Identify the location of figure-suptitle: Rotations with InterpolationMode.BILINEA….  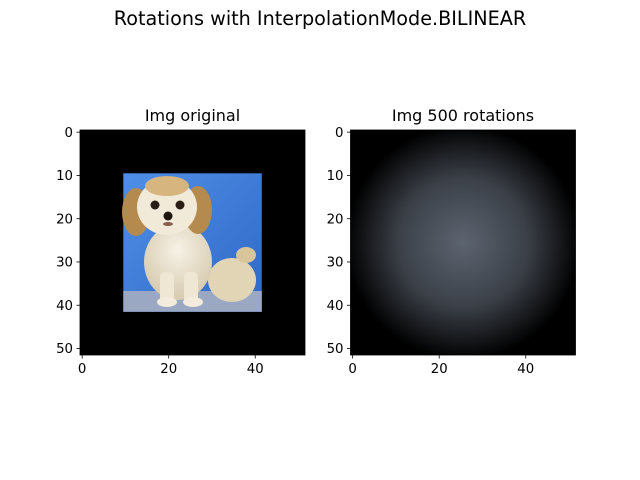
(320, 18).